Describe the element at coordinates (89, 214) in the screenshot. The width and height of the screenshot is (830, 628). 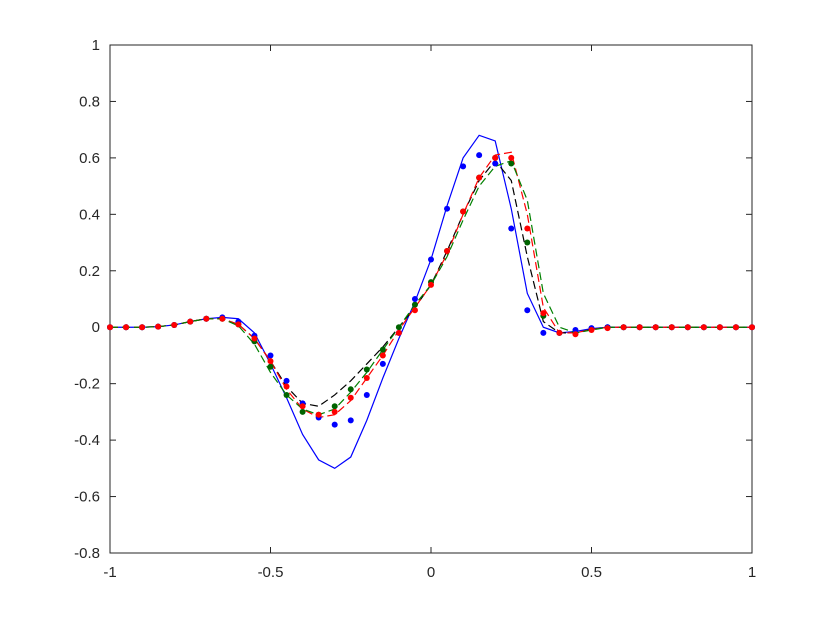
I see `y-tick-label: 0.4` at that location.